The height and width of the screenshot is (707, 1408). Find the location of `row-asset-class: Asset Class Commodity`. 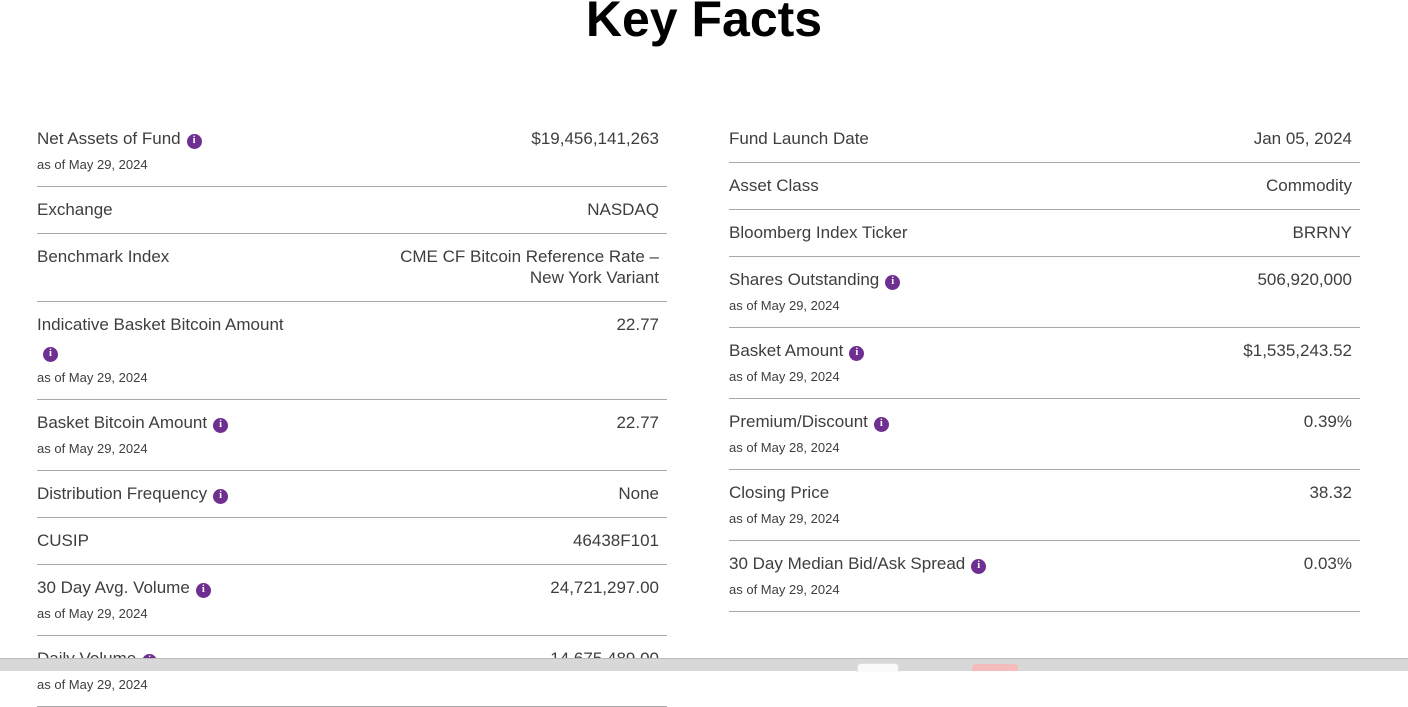

row-asset-class: Asset Class Commodity is located at coordinates (1044, 186).